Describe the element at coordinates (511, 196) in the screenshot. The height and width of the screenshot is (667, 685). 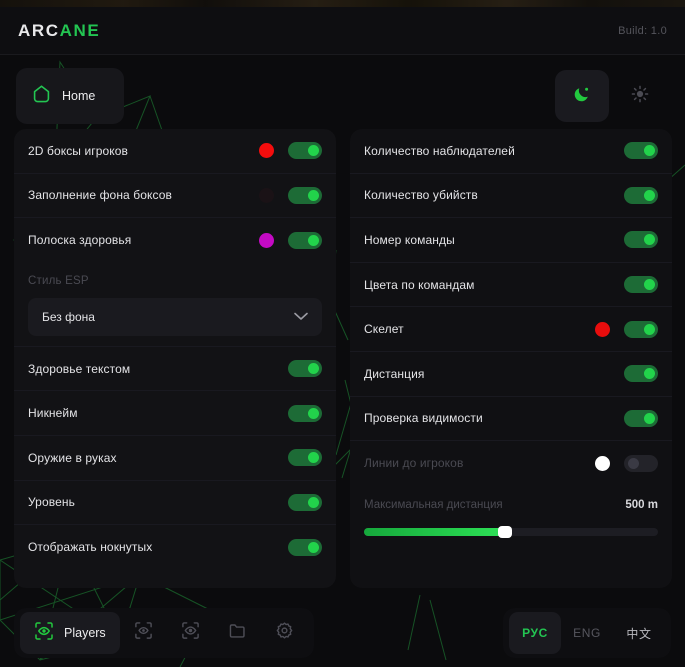
I see `setting-row: Количество убийств` at that location.